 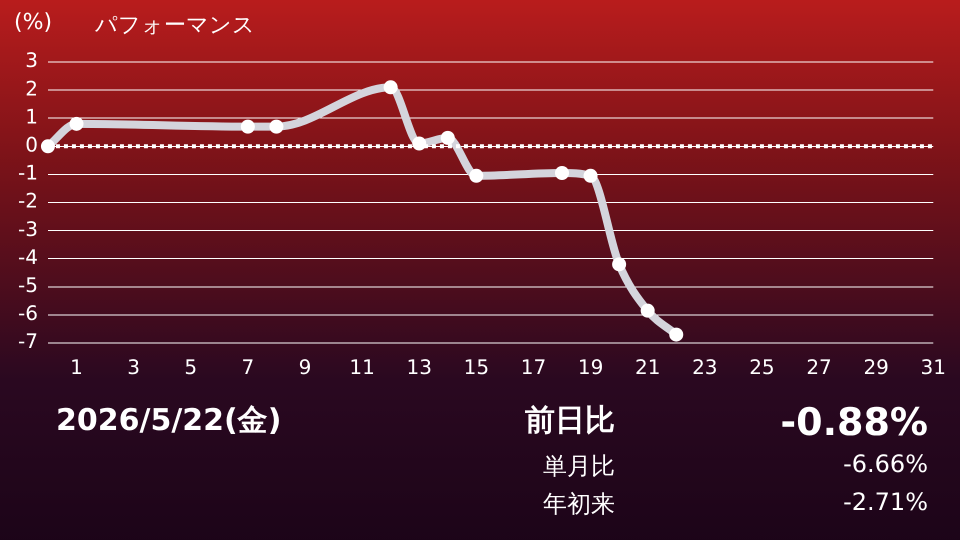 What do you see at coordinates (885, 464) in the screenshot?
I see `text: -6.66%` at bounding box center [885, 464].